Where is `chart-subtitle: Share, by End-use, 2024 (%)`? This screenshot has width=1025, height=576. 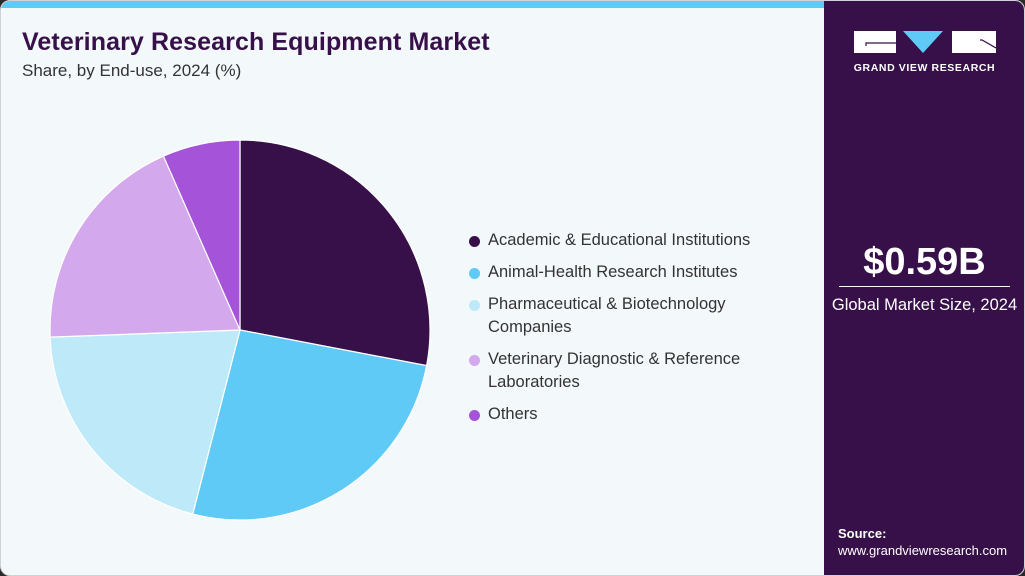 chart-subtitle: Share, by End-use, 2024 (%) is located at coordinates (132, 70).